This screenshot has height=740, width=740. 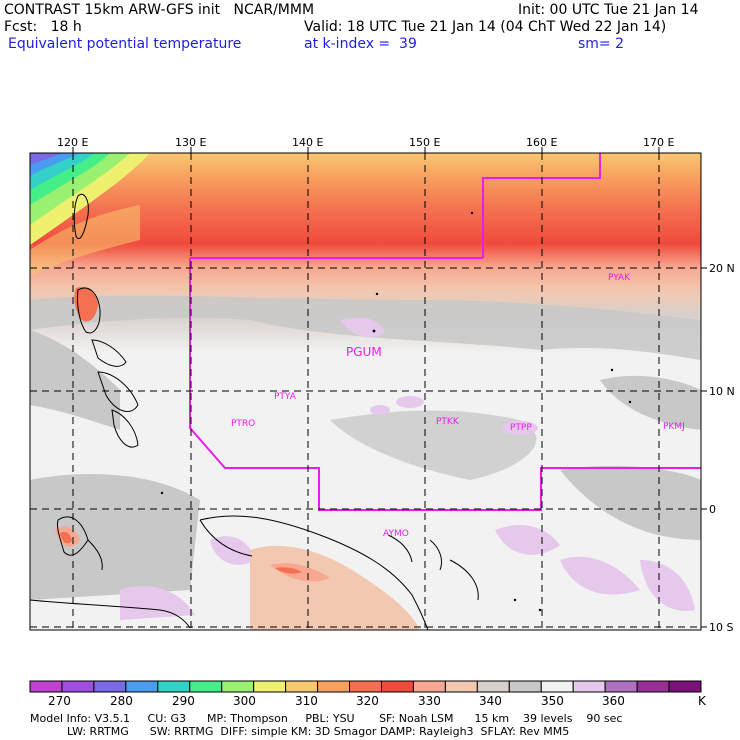 I want to click on station-pyak: PYAK, so click(x=619, y=278).